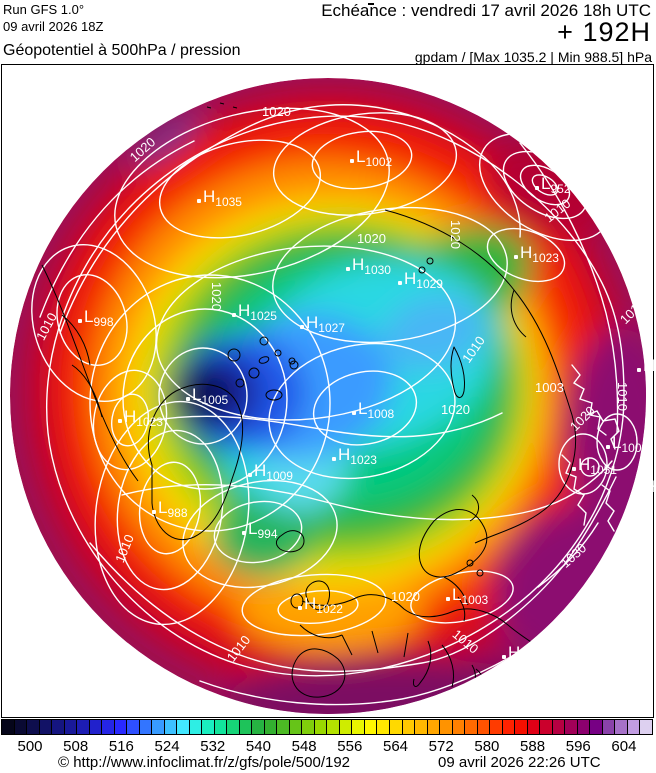 The height and width of the screenshot is (773, 656). What do you see at coordinates (213, 746) in the screenshot?
I see `color-scale-tick-label: 532` at bounding box center [213, 746].